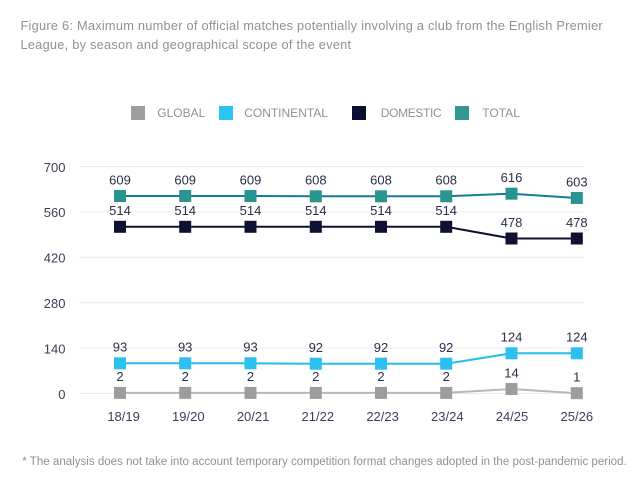  I want to click on svg-text: 20/21, so click(253, 416).